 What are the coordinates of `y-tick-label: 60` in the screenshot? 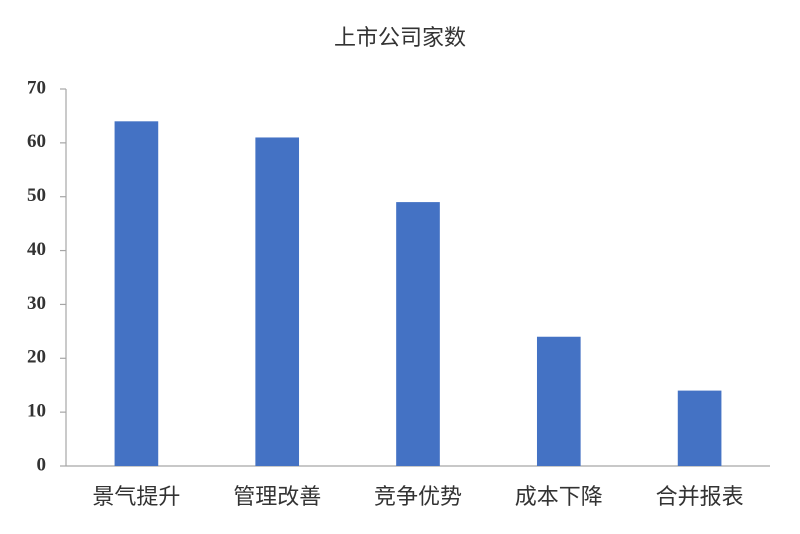 It's located at (36, 141).